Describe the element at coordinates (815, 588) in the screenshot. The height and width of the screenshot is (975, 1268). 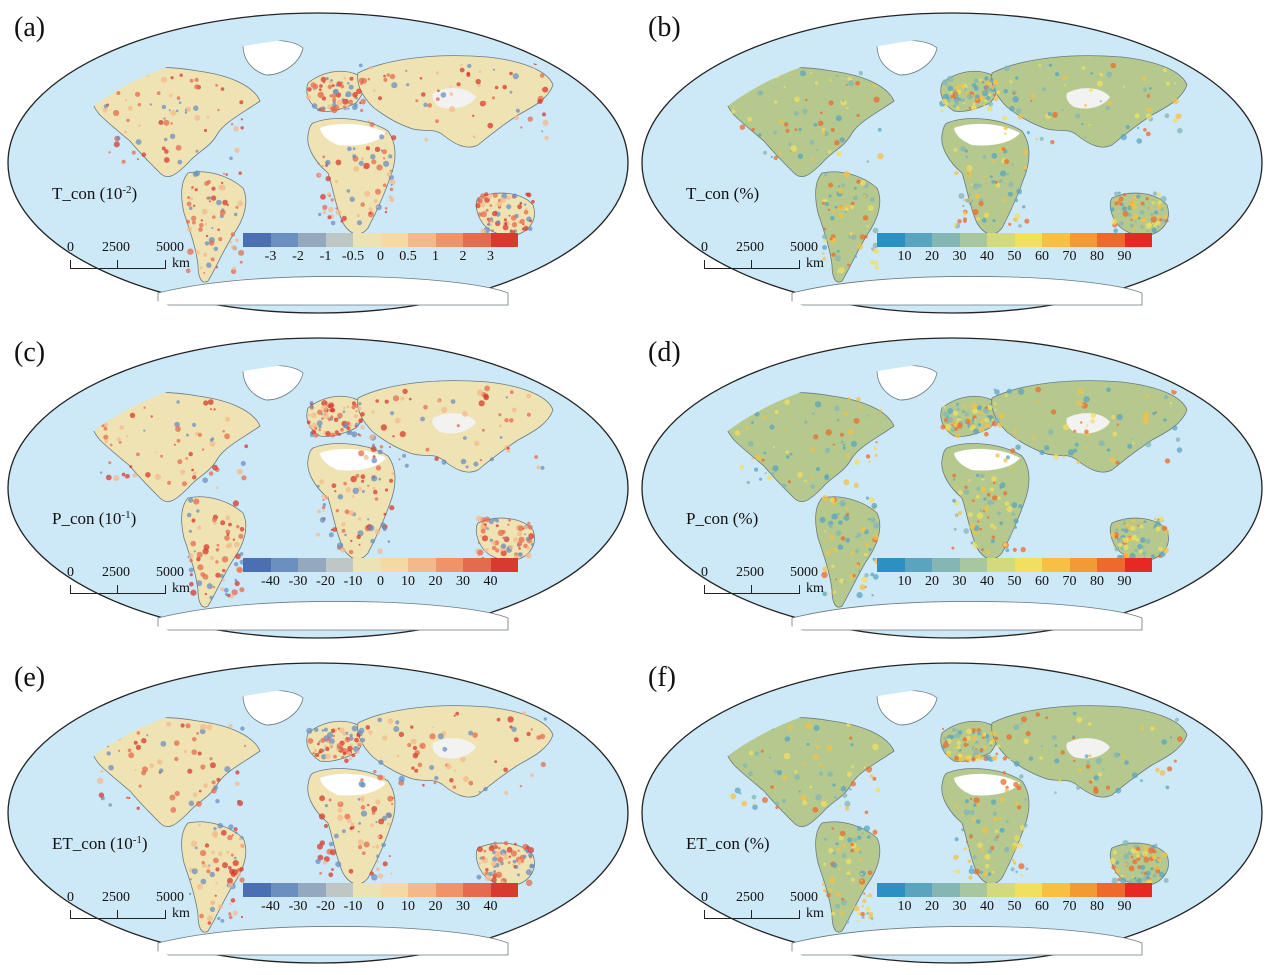
I see `scale-bar-unit: km` at that location.